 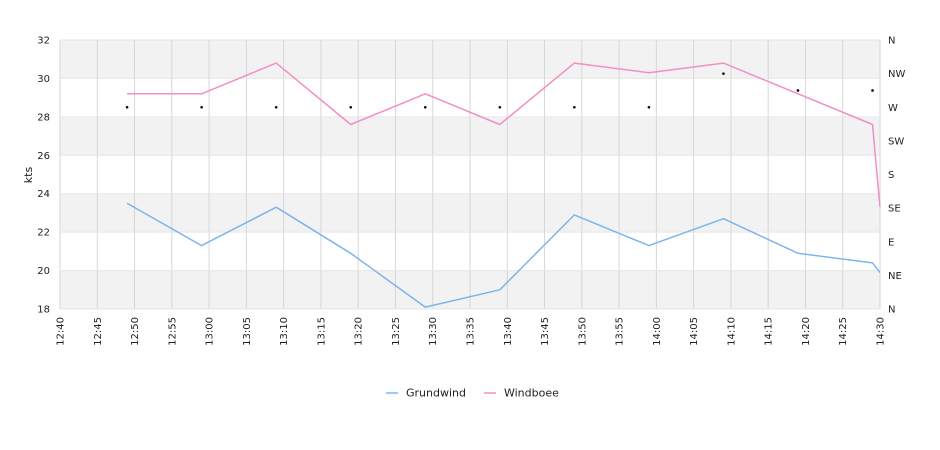 I want to click on x-tick-label: 14:15, so click(x=769, y=331).